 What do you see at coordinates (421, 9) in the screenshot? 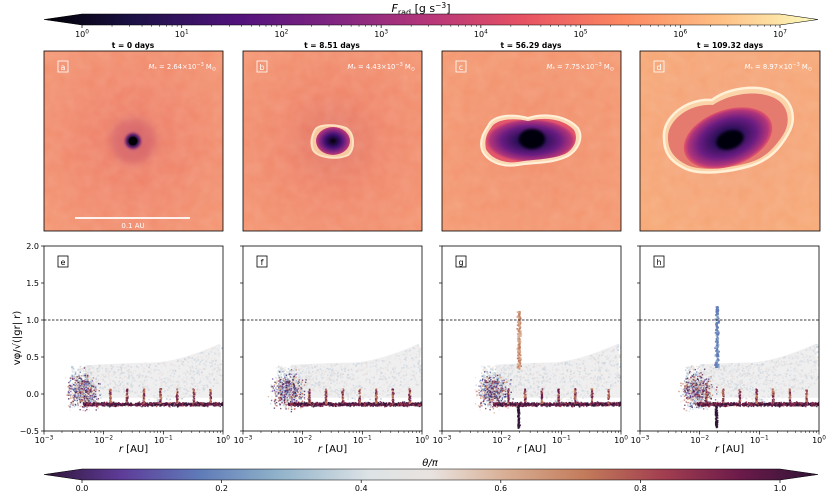
I see `top-colorbar-label: Frad [g s−3]` at bounding box center [421, 9].